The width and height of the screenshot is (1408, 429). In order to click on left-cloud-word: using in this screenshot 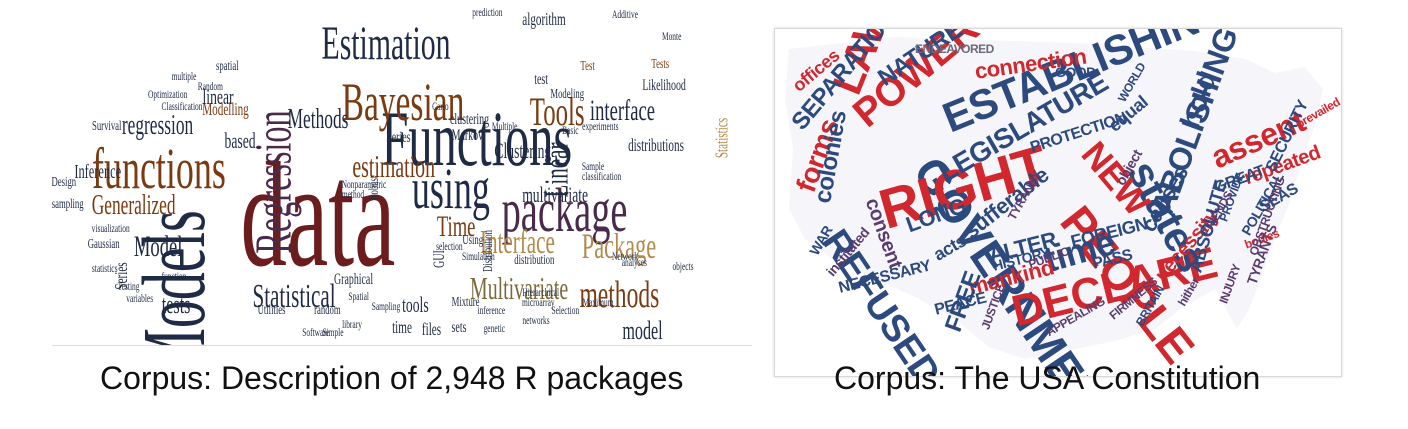, I will do `click(450, 188)`.